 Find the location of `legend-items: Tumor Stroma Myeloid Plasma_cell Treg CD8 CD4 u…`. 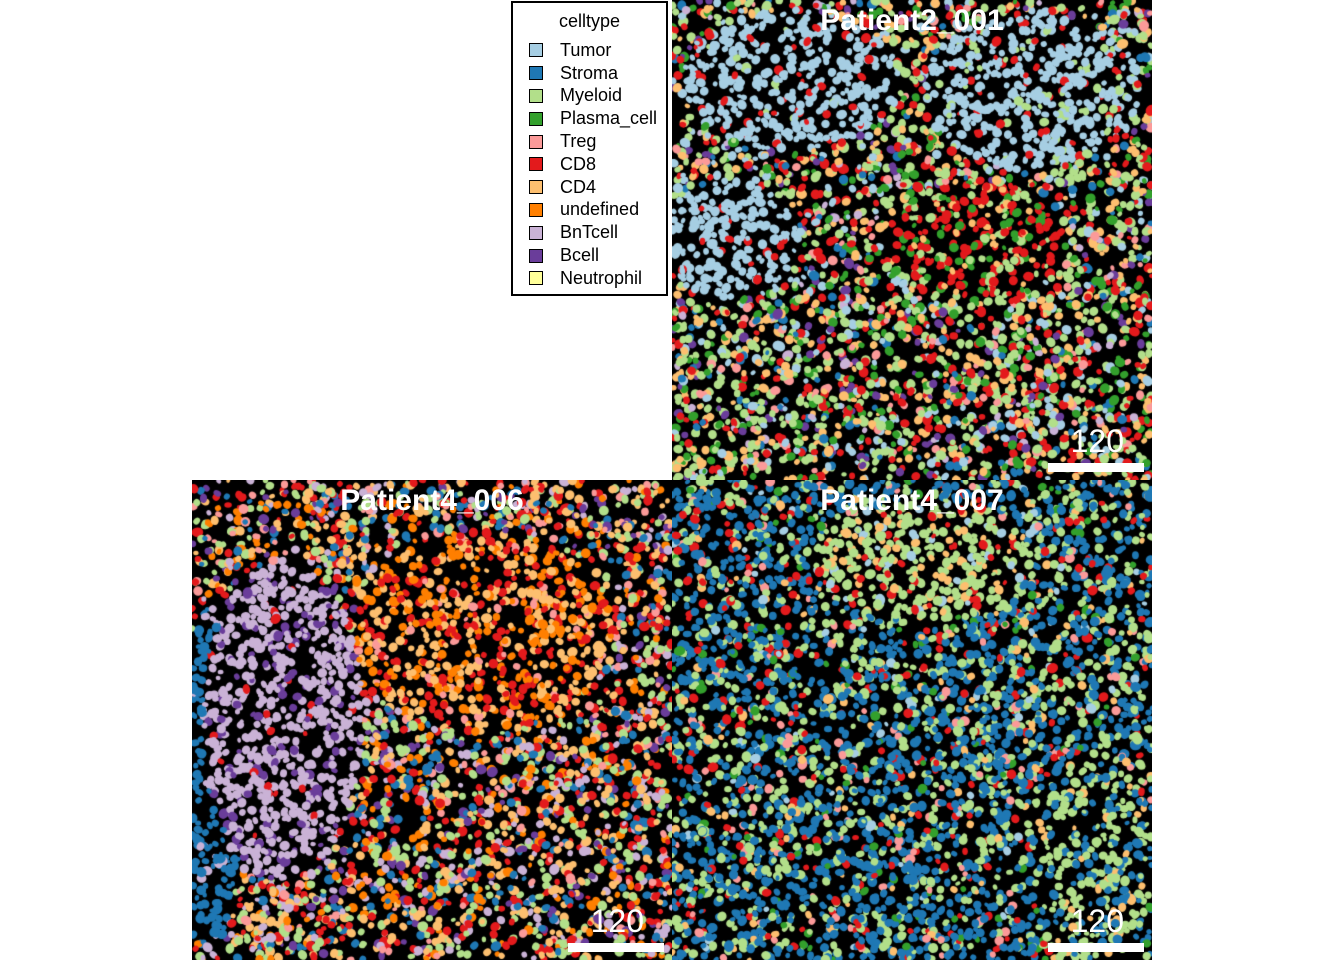

legend-items: Tumor Stroma Myeloid Plasma_cell Treg CD8 CD4 u… is located at coordinates (593, 164).